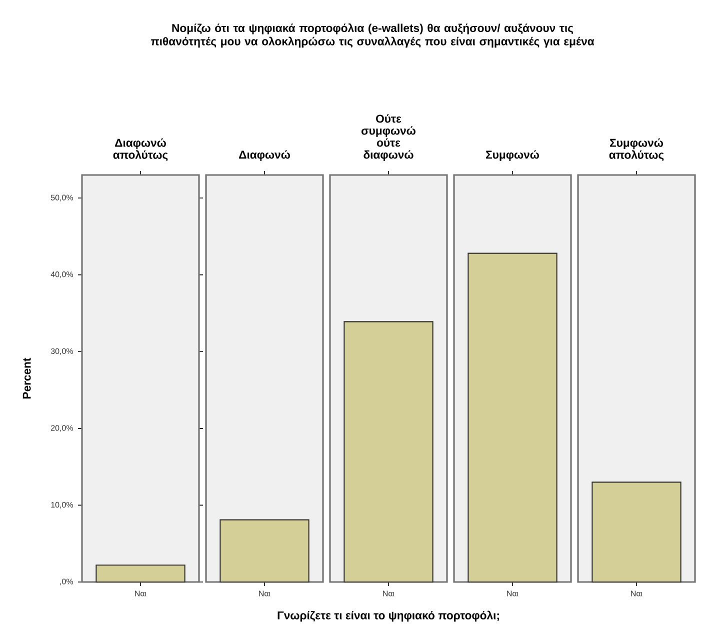 This screenshot has width=702, height=644. I want to click on y-tick-label: 50,0%, so click(62, 198).